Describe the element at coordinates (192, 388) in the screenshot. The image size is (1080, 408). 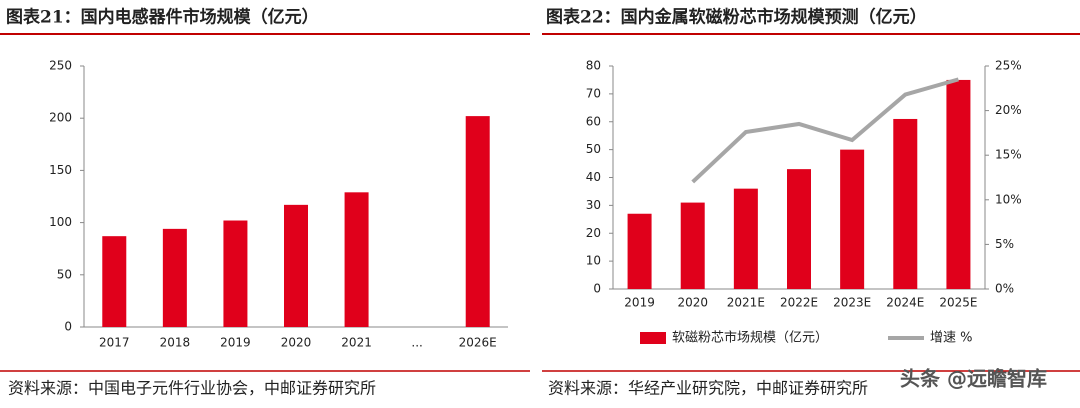
I see `source-note: 资料来源：中国电子元件行业协会，中邮证券研究所` at that location.